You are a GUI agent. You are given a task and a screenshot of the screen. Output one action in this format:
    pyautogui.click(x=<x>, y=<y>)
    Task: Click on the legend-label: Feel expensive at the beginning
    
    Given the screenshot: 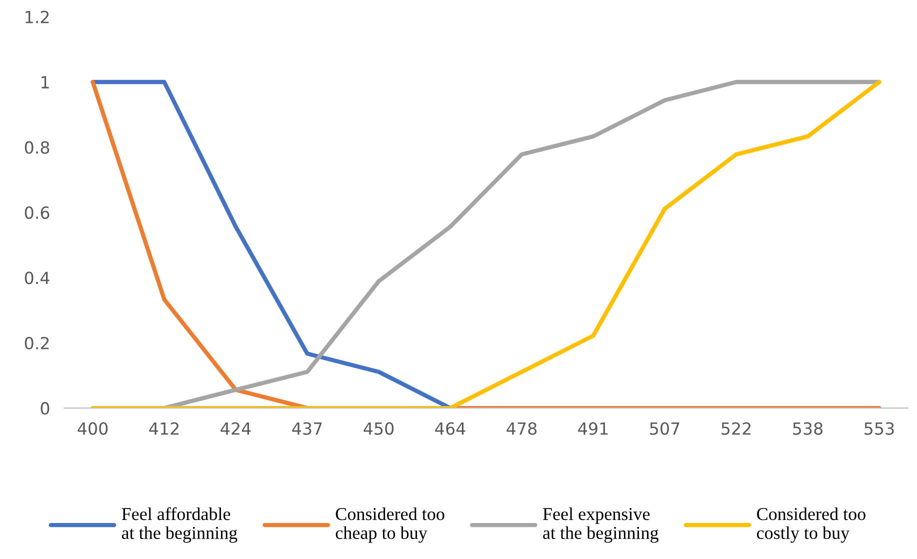 What is the action you would take?
    pyautogui.click(x=600, y=525)
    